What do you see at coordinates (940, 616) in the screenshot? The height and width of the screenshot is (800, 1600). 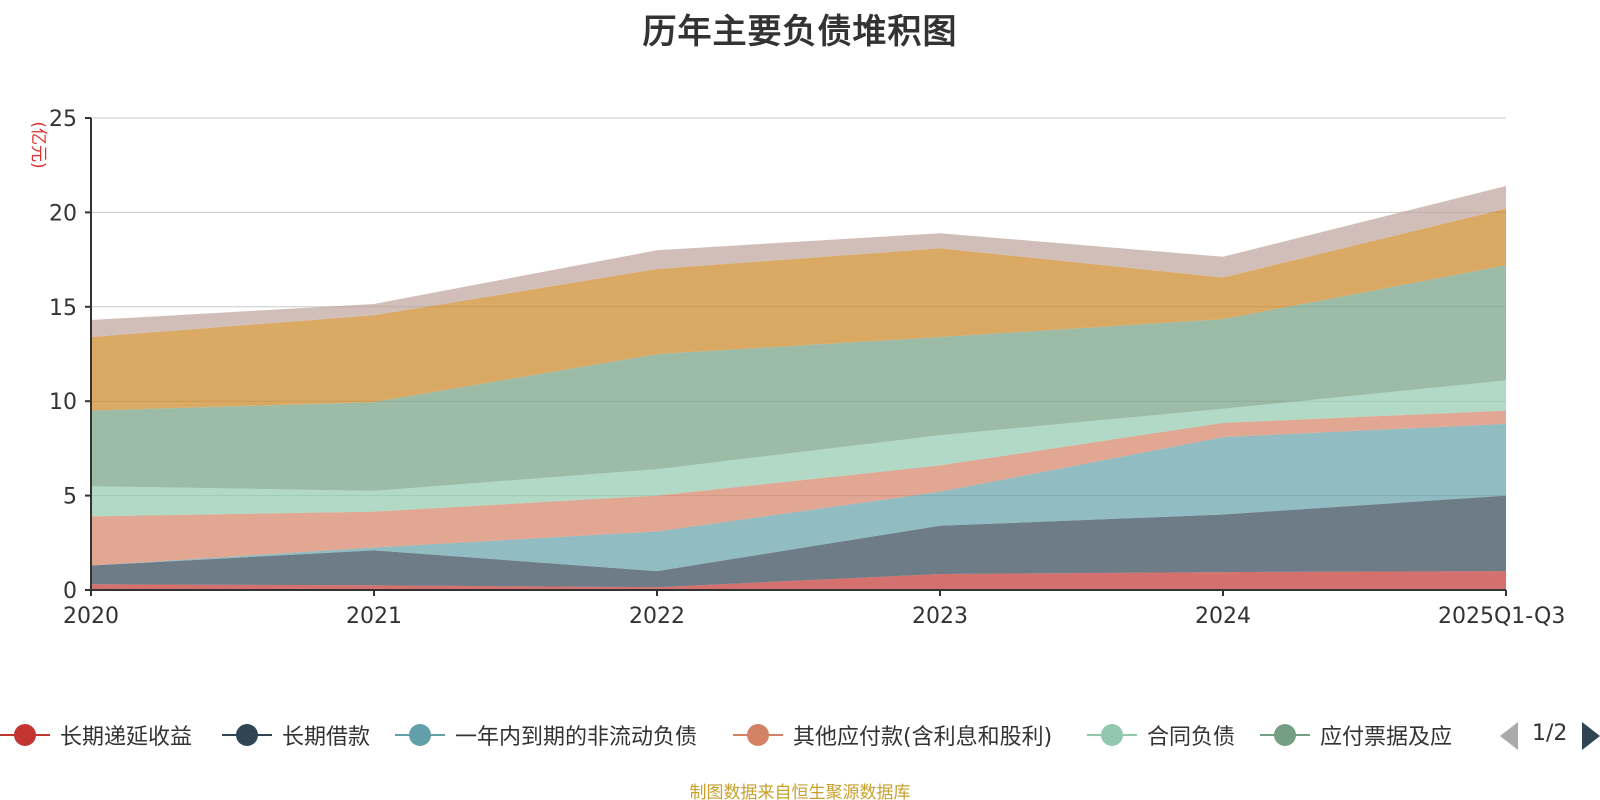 I see `x-tick-label: 2023` at bounding box center [940, 616].